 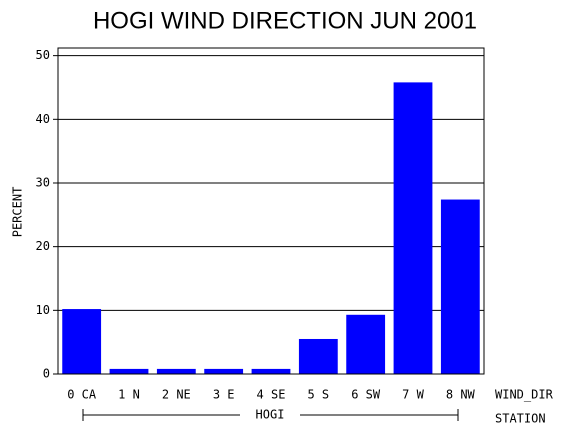 What do you see at coordinates (43, 310) in the screenshot?
I see `y-tick-label: 10` at bounding box center [43, 310].